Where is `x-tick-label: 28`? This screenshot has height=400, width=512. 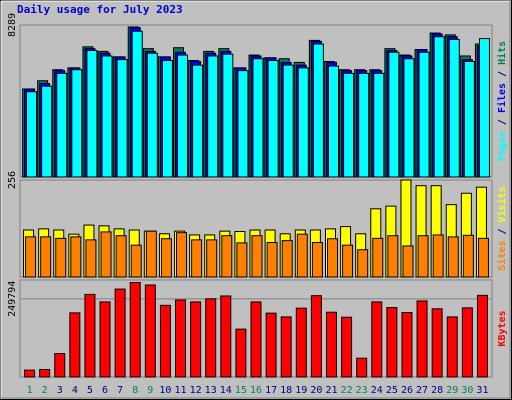
x-tick-label: 28 is located at coordinates (437, 390).